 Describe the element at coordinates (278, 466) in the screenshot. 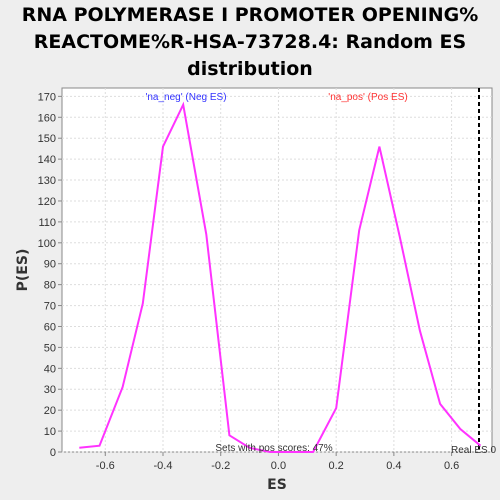

I see `x-tick-label: 0.0` at that location.